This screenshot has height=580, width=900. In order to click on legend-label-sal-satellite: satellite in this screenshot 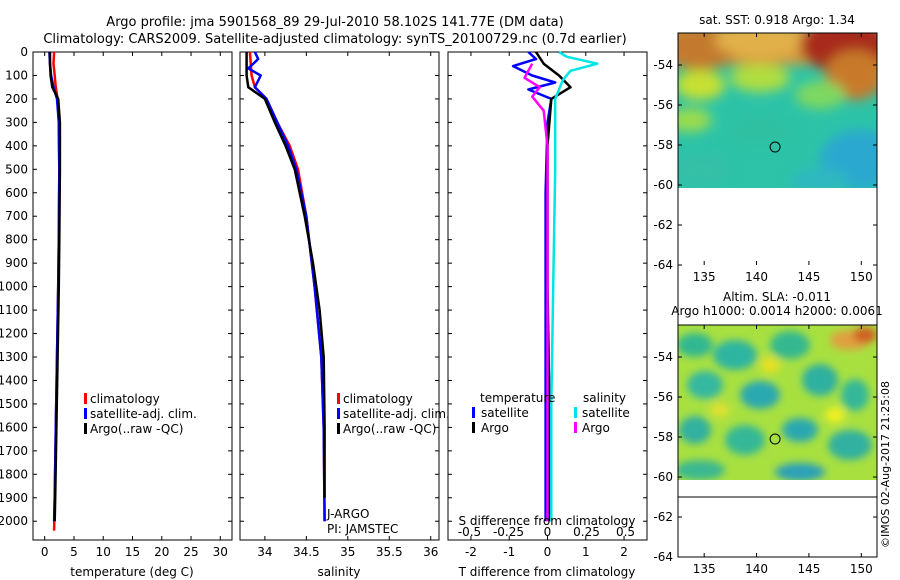, I will do `click(606, 413)`.